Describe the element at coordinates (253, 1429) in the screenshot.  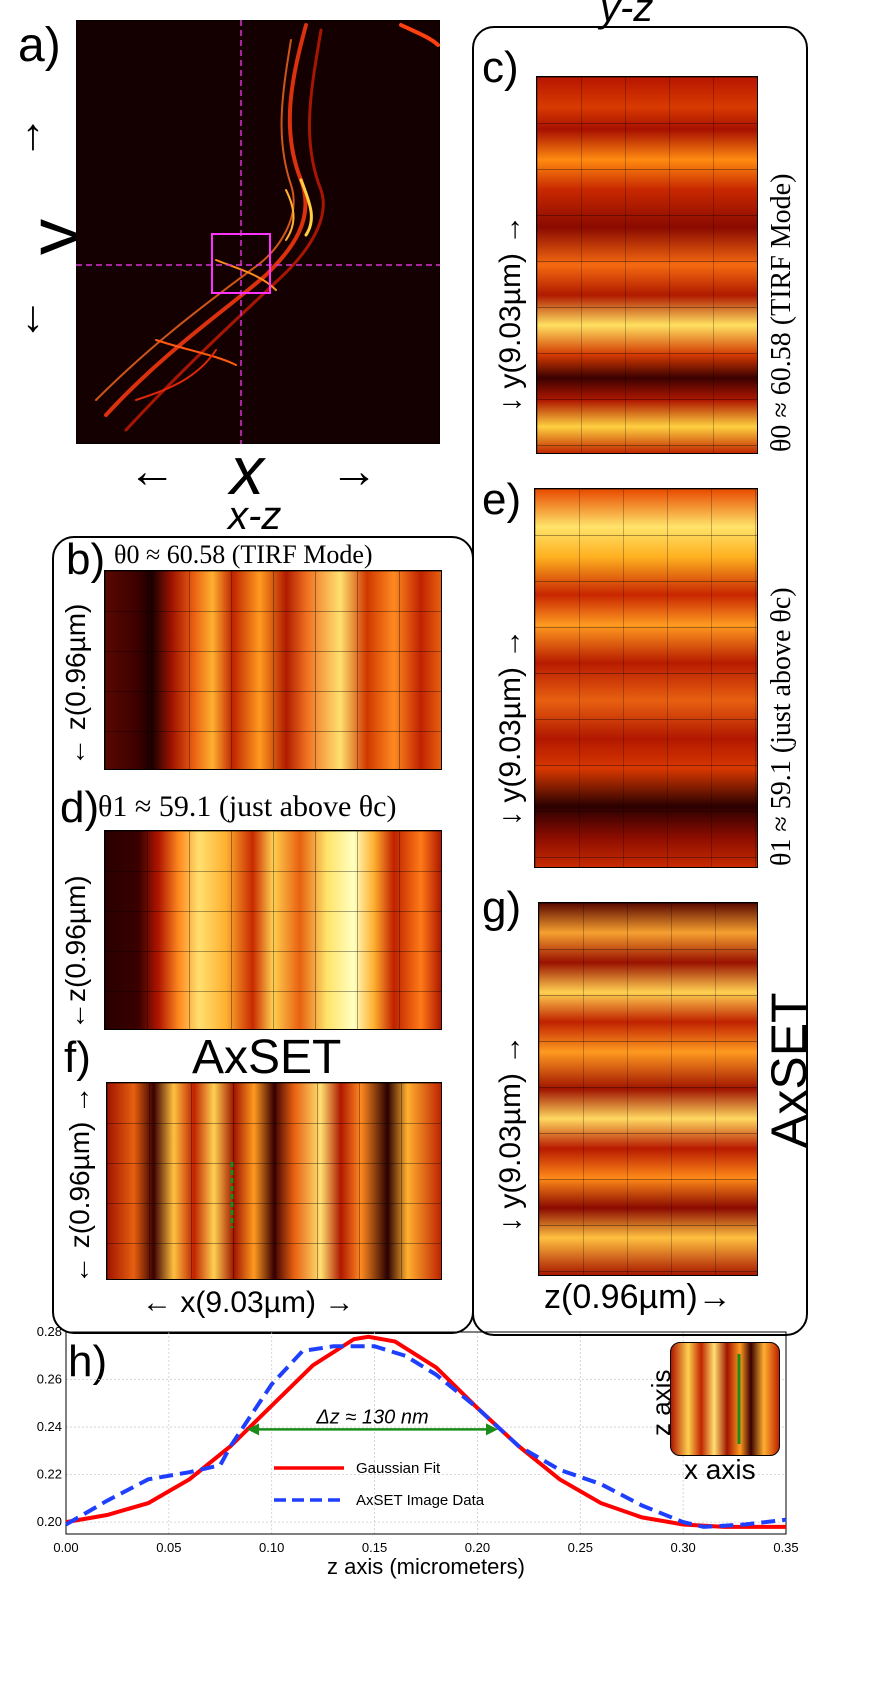
I see `fwhm-arrowhead-left` at that location.